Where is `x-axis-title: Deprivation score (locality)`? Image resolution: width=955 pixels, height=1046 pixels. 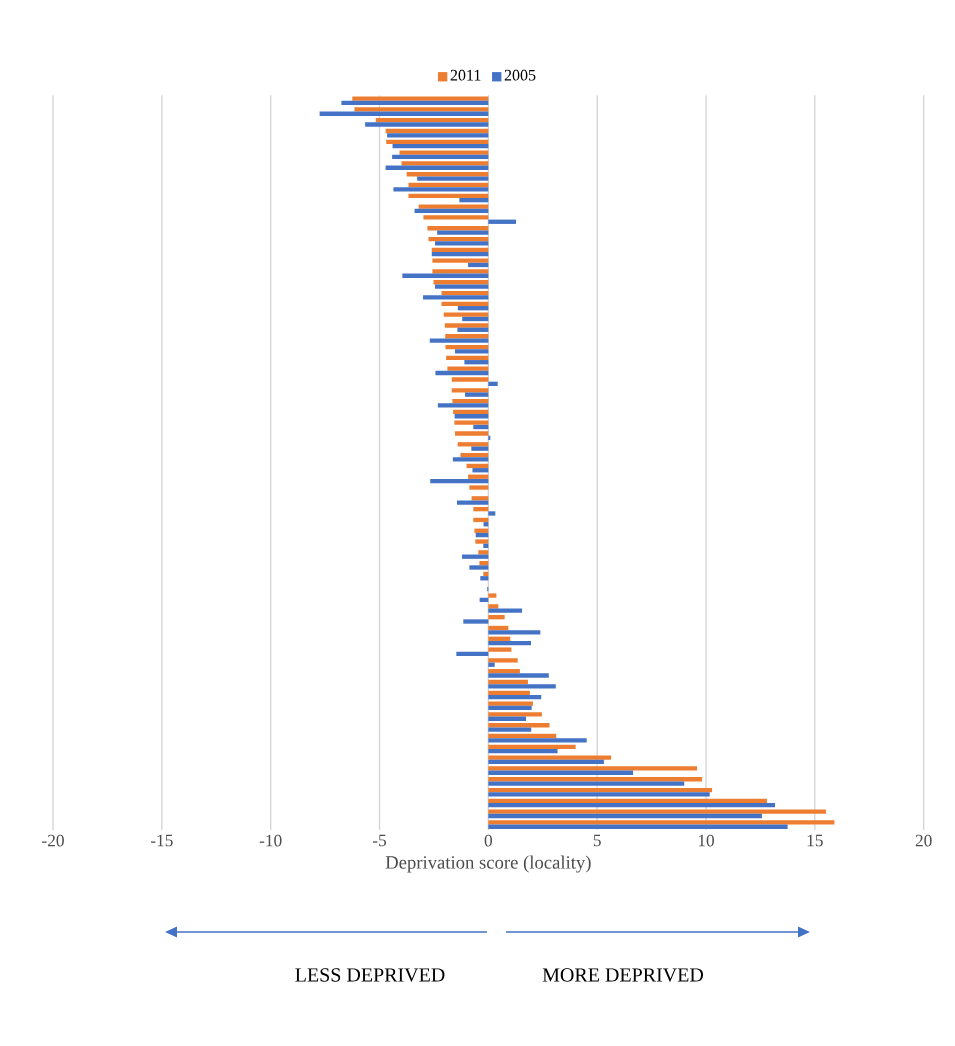
x-axis-title: Deprivation score (locality) is located at coordinates (488, 864).